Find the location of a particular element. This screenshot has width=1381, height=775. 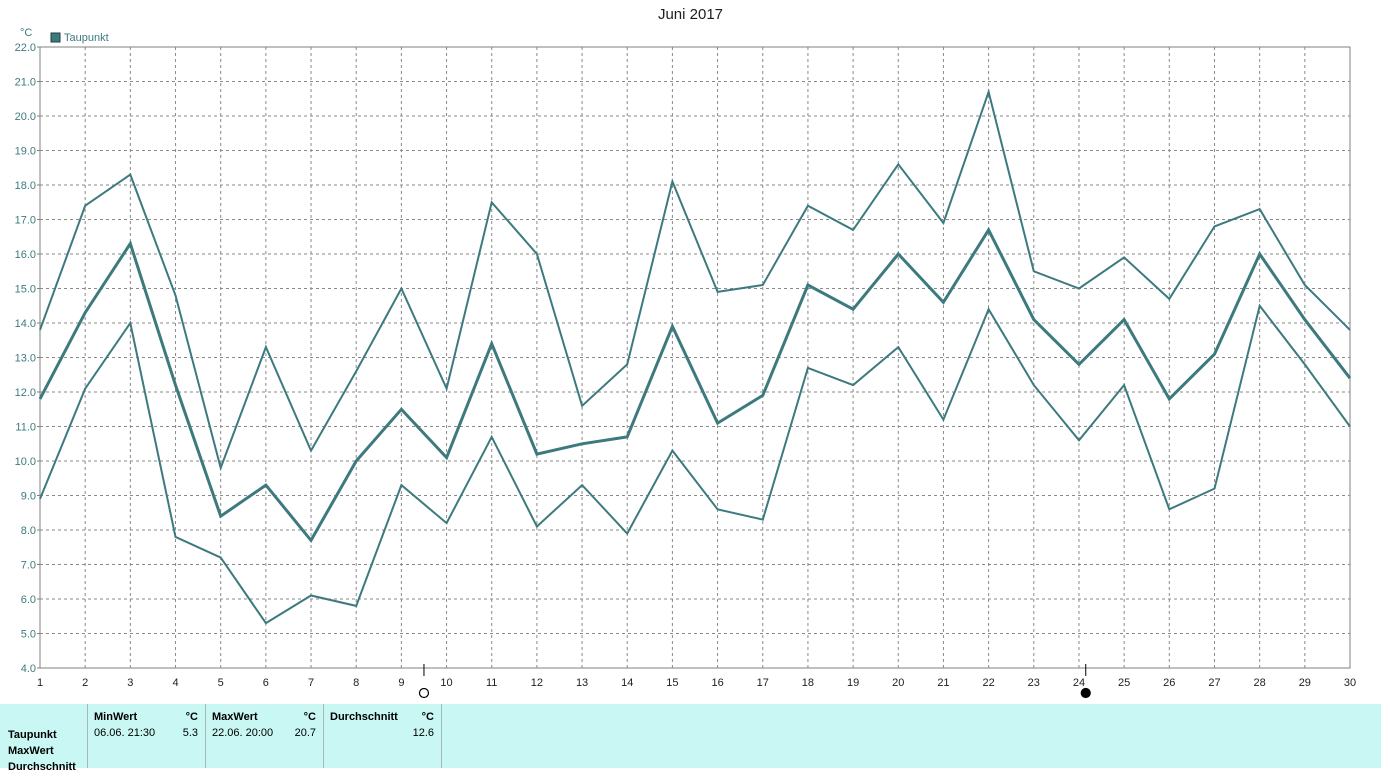

avg-value: 12.6 is located at coordinates (423, 733).